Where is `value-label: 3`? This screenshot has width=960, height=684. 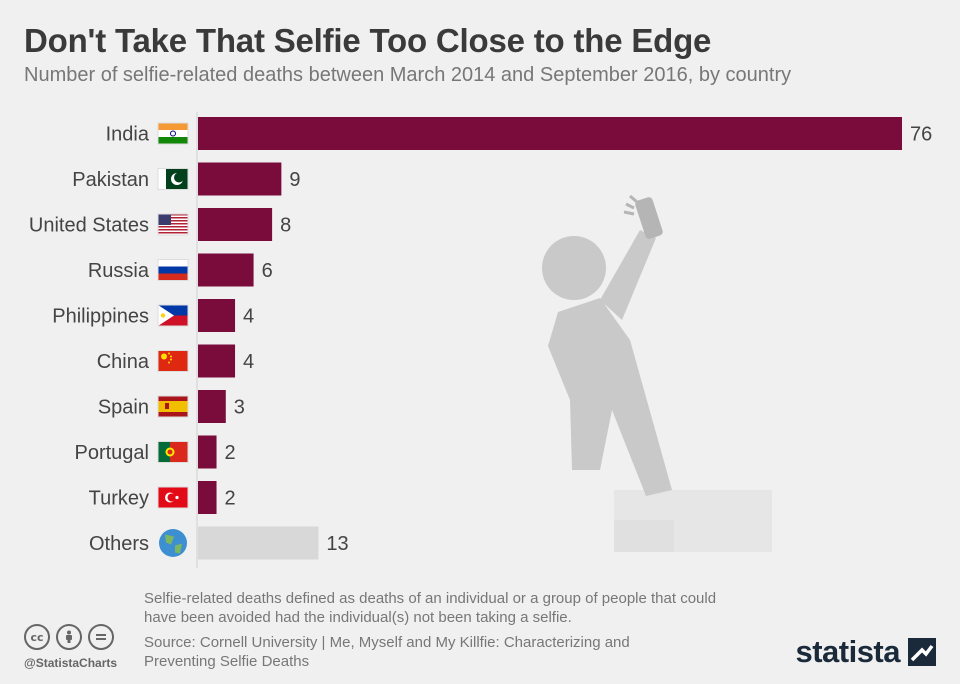 value-label: 3 is located at coordinates (239, 408).